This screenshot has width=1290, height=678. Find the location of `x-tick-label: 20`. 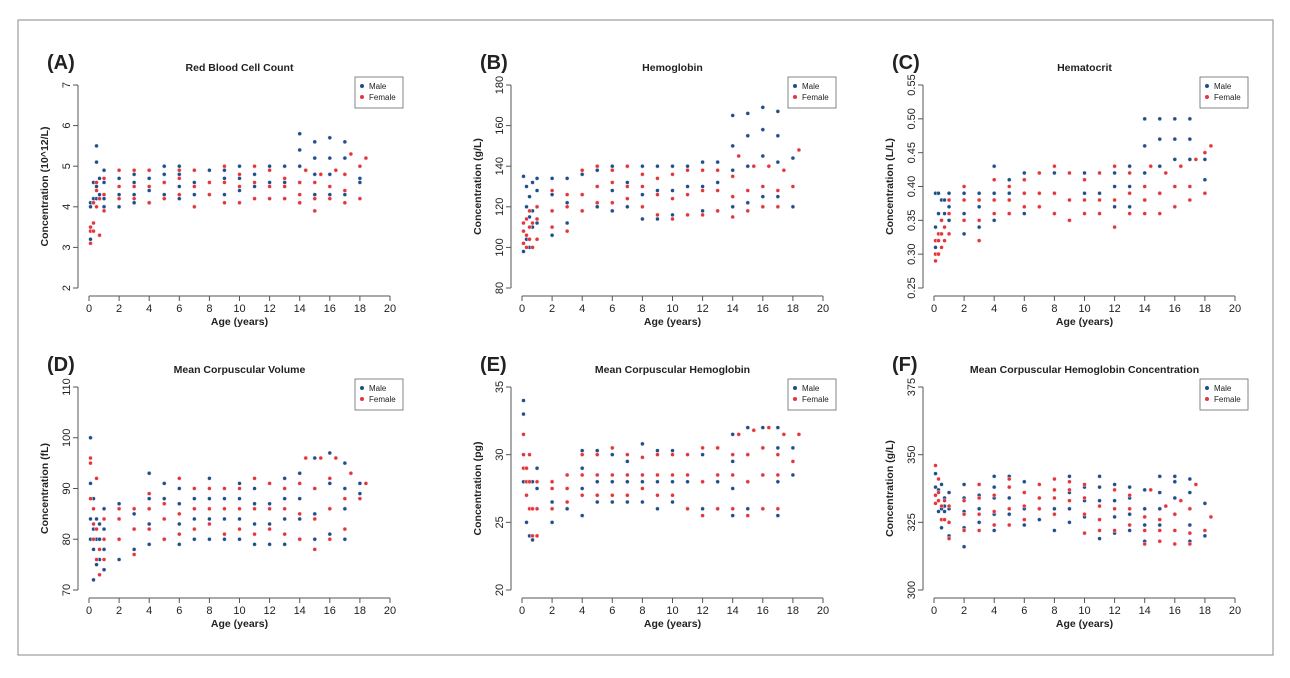

x-tick-label: 20 is located at coordinates (1235, 309).